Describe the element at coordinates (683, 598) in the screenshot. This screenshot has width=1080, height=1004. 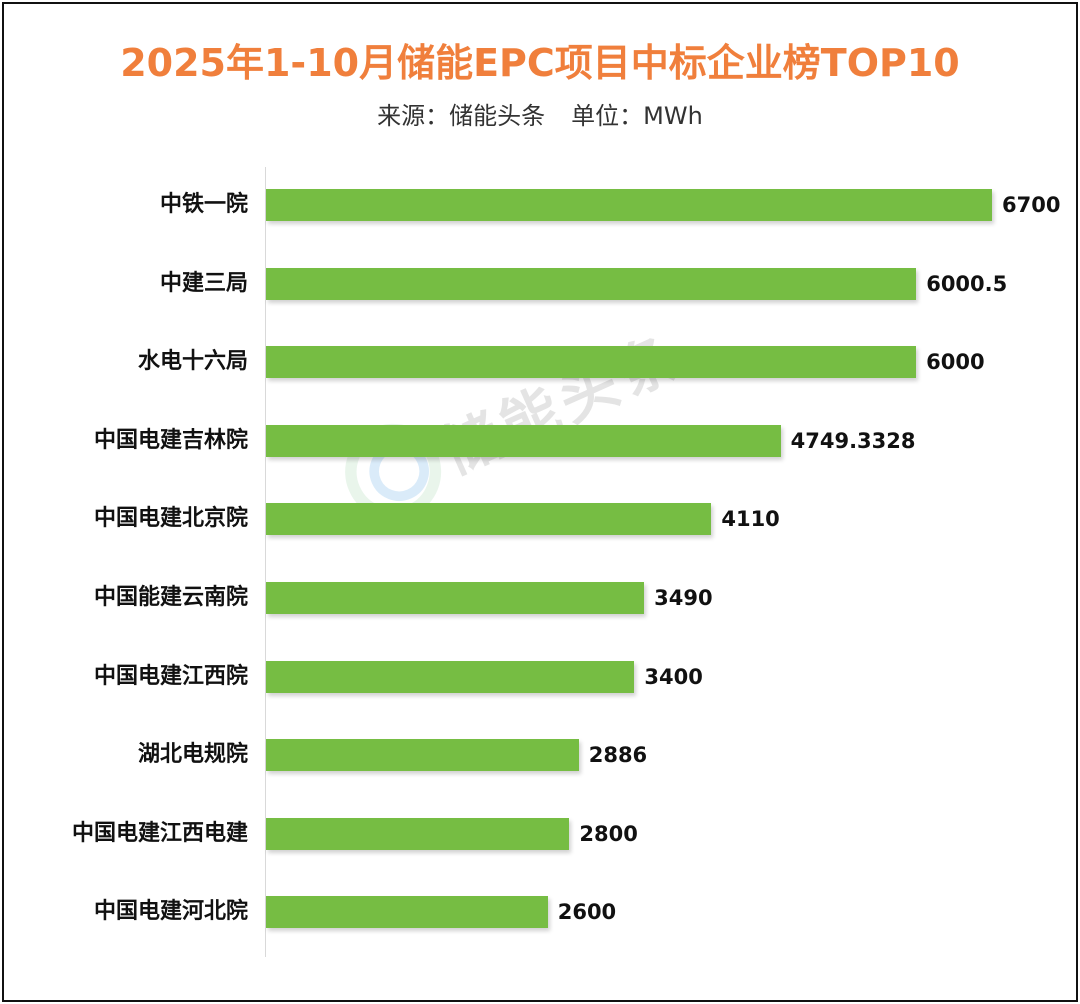
I see `data-label: 3490` at that location.